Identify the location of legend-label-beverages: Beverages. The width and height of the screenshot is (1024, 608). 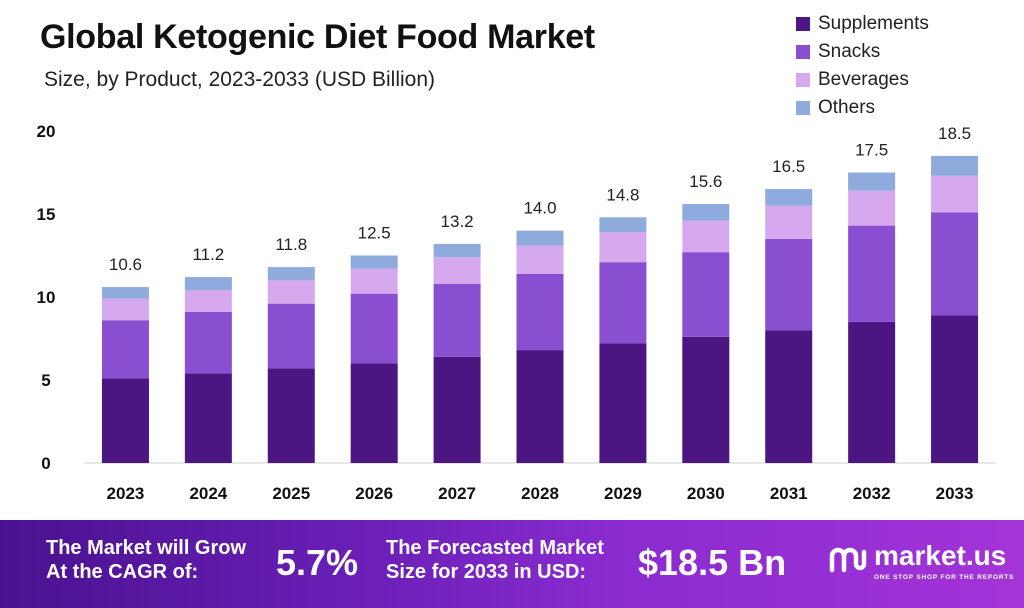
(863, 79).